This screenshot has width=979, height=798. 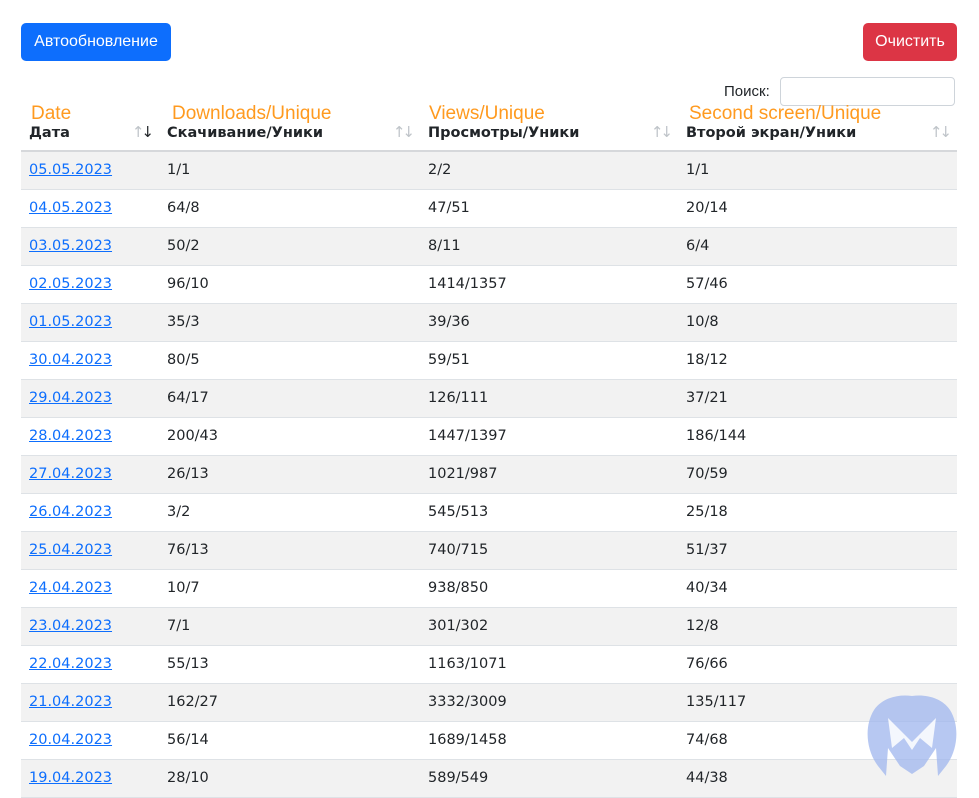 I want to click on table-row: 29.04.2023 64/17 126/111 37/21, so click(x=489, y=398).